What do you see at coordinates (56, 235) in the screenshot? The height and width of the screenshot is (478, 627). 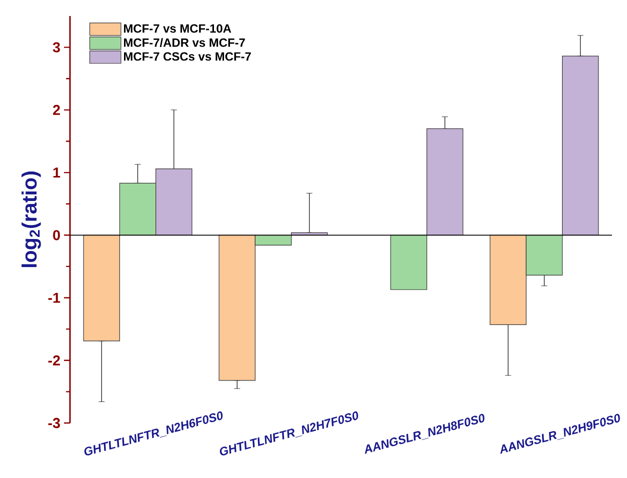 I see `y-tick-label: 0` at bounding box center [56, 235].